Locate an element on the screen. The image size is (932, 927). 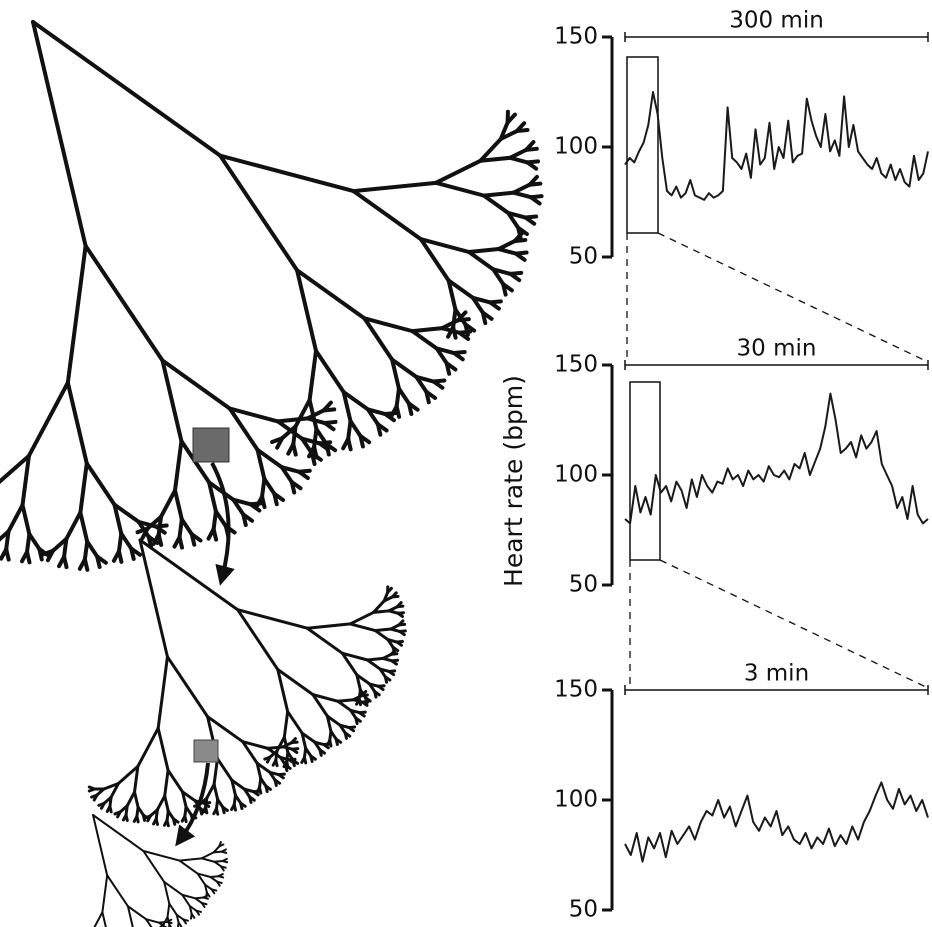
span-label: 3 min is located at coordinates (776, 674).